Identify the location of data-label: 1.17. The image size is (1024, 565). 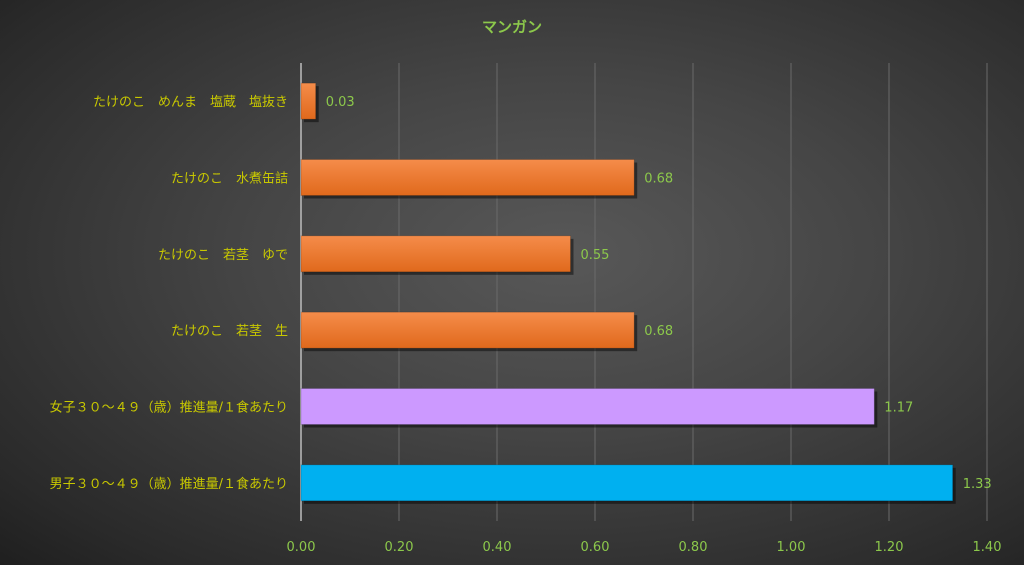
(898, 408).